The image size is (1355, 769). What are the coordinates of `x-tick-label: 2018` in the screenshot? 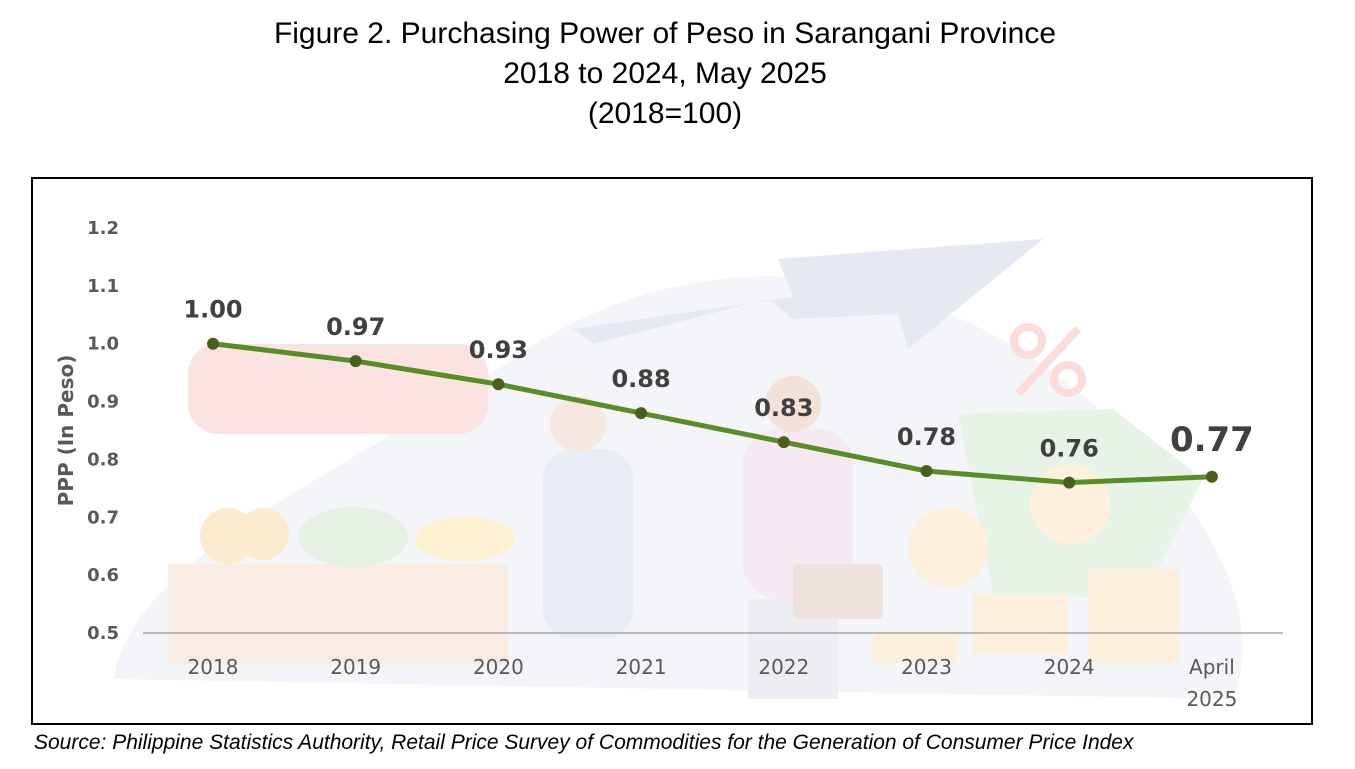 It's located at (213, 667).